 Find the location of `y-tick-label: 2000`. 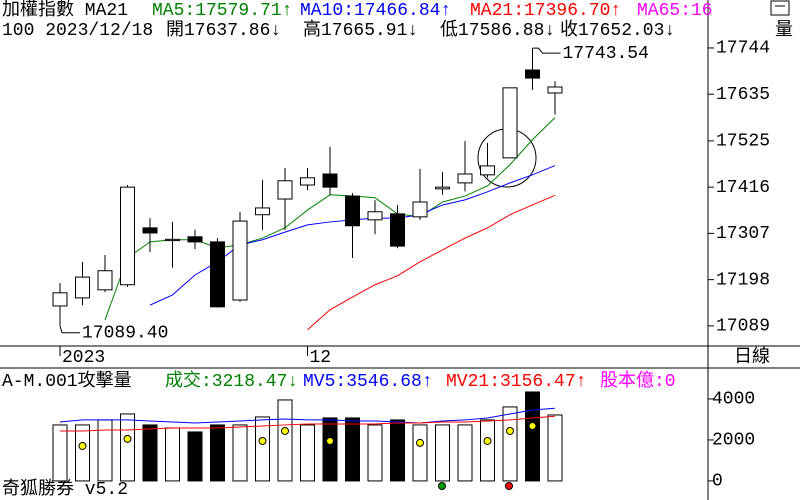

y-tick-label: 2000 is located at coordinates (733, 441).